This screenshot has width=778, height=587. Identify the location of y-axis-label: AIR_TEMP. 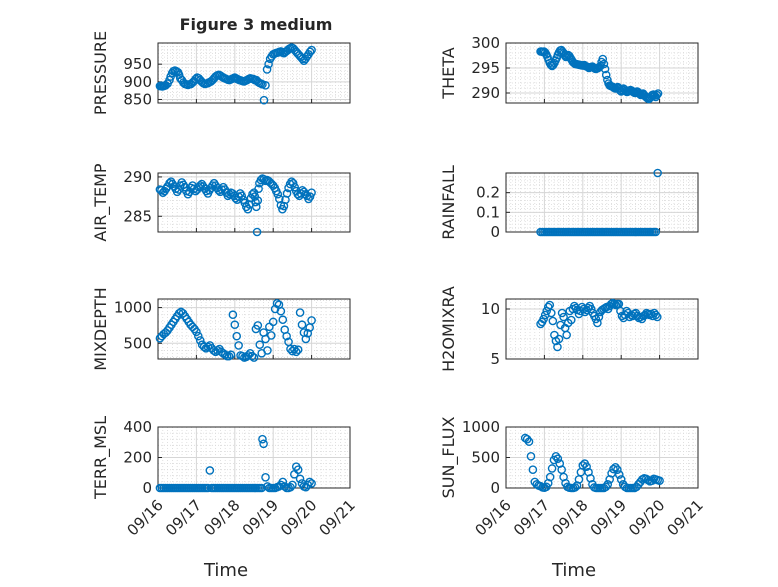
(101, 202).